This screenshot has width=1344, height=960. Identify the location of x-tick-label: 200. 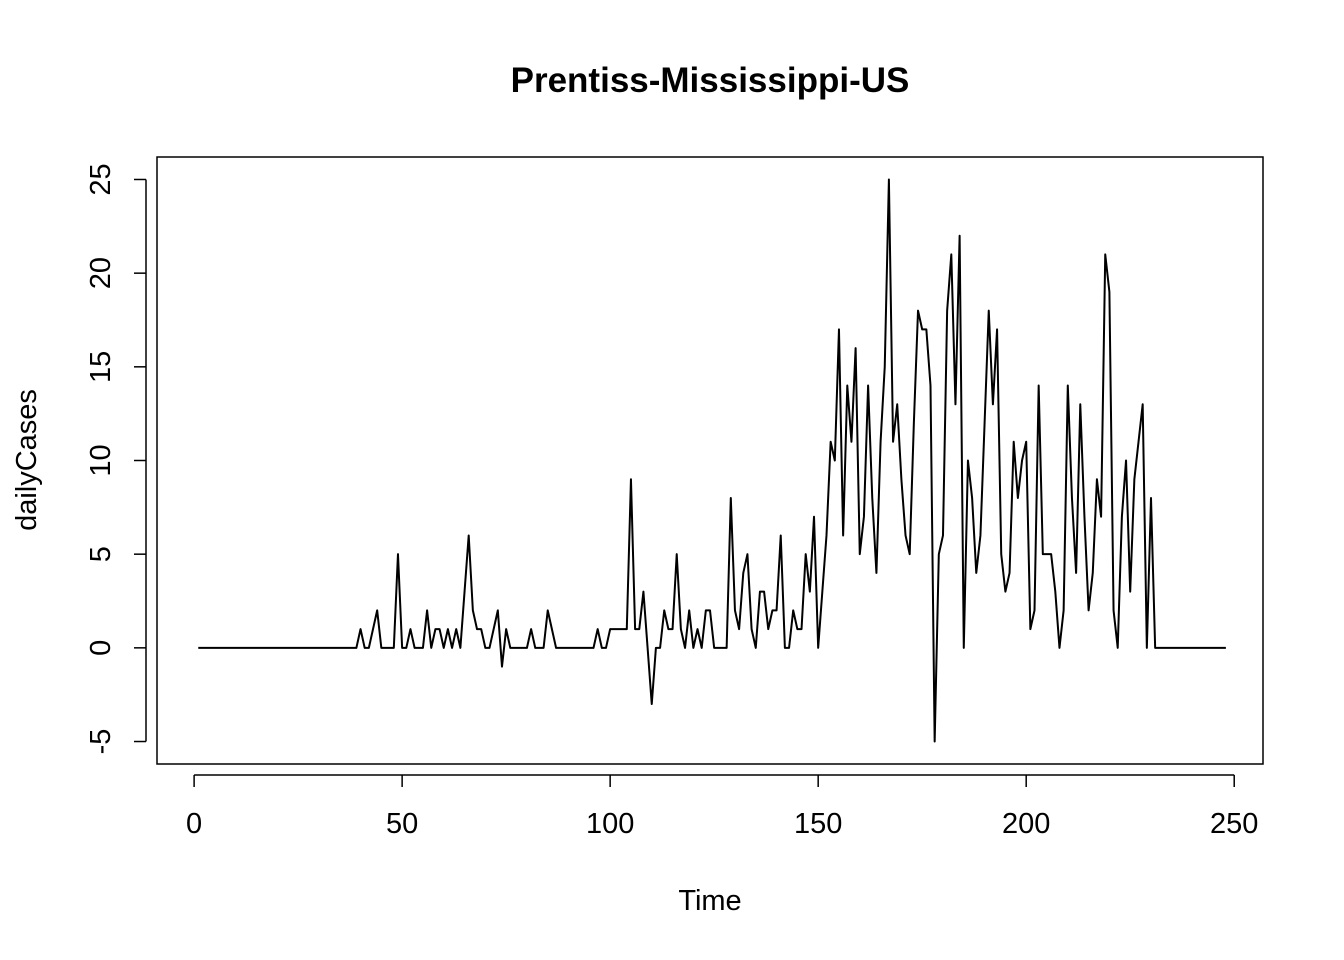
(1026, 824).